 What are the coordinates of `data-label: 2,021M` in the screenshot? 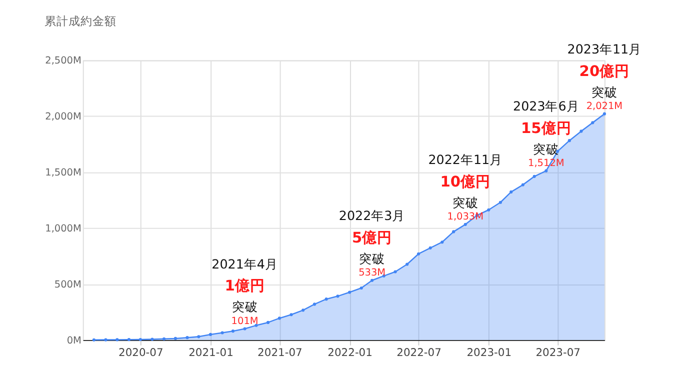 It's located at (604, 106).